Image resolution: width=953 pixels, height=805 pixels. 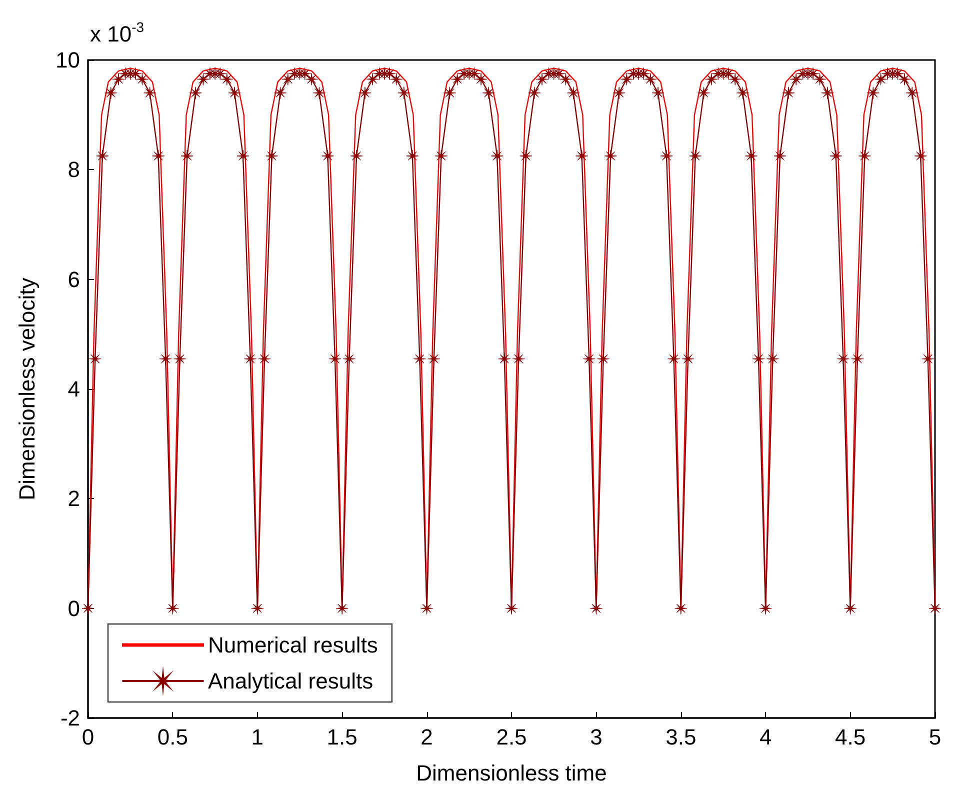 What do you see at coordinates (70, 718) in the screenshot?
I see `y-tick-label: -2` at bounding box center [70, 718].